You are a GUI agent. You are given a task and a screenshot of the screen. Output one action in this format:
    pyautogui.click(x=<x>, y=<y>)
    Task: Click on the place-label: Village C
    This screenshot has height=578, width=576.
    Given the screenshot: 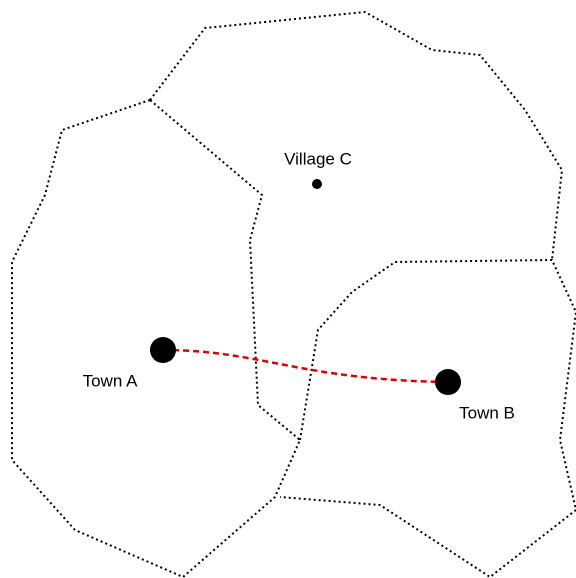 What is the action you would take?
    pyautogui.click(x=318, y=158)
    